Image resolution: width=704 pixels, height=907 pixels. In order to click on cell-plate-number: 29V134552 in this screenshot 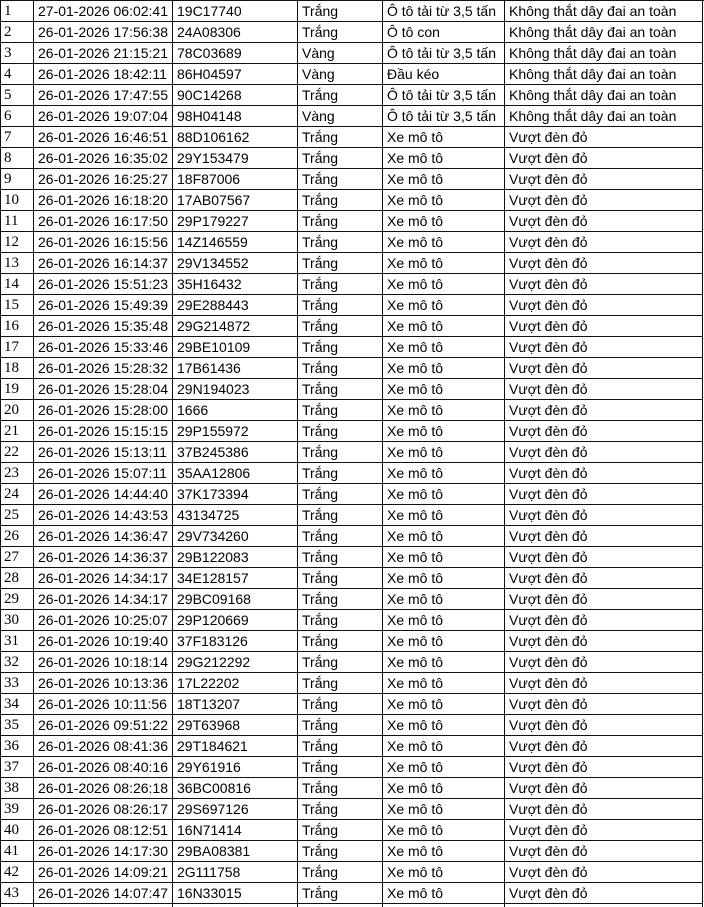, I will do `click(235, 263)`.